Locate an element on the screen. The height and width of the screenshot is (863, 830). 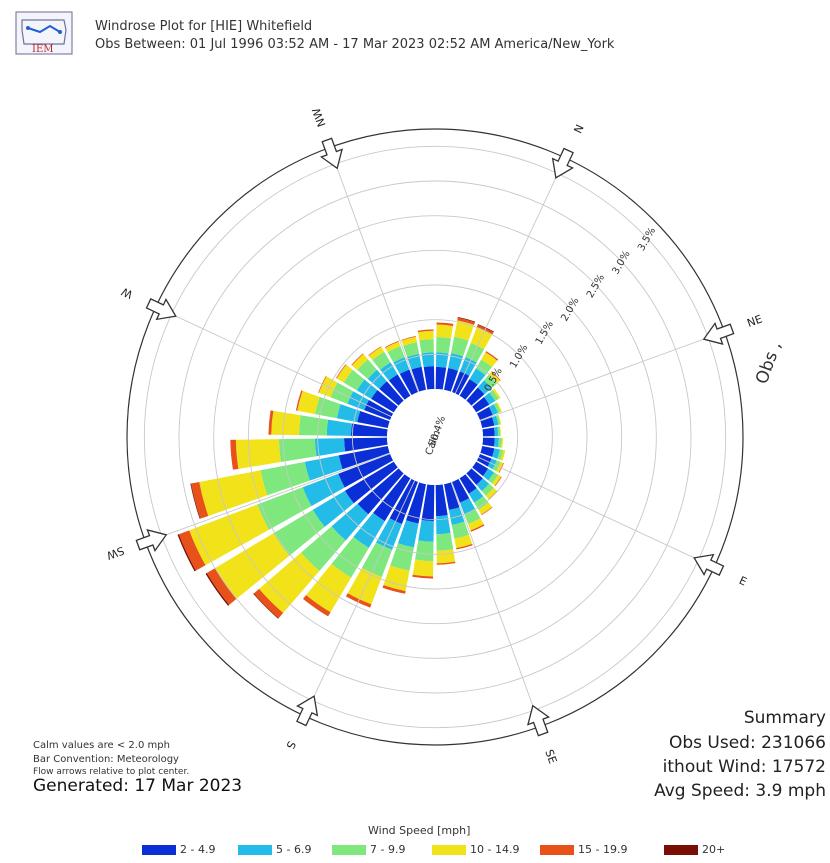
summary-without-wind: ithout Wind: 17572 is located at coordinates (744, 767).